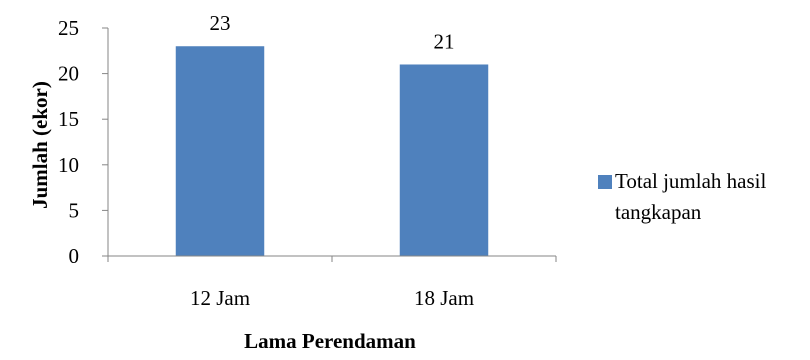  What do you see at coordinates (605, 182) in the screenshot?
I see `legend-swatch` at bounding box center [605, 182].